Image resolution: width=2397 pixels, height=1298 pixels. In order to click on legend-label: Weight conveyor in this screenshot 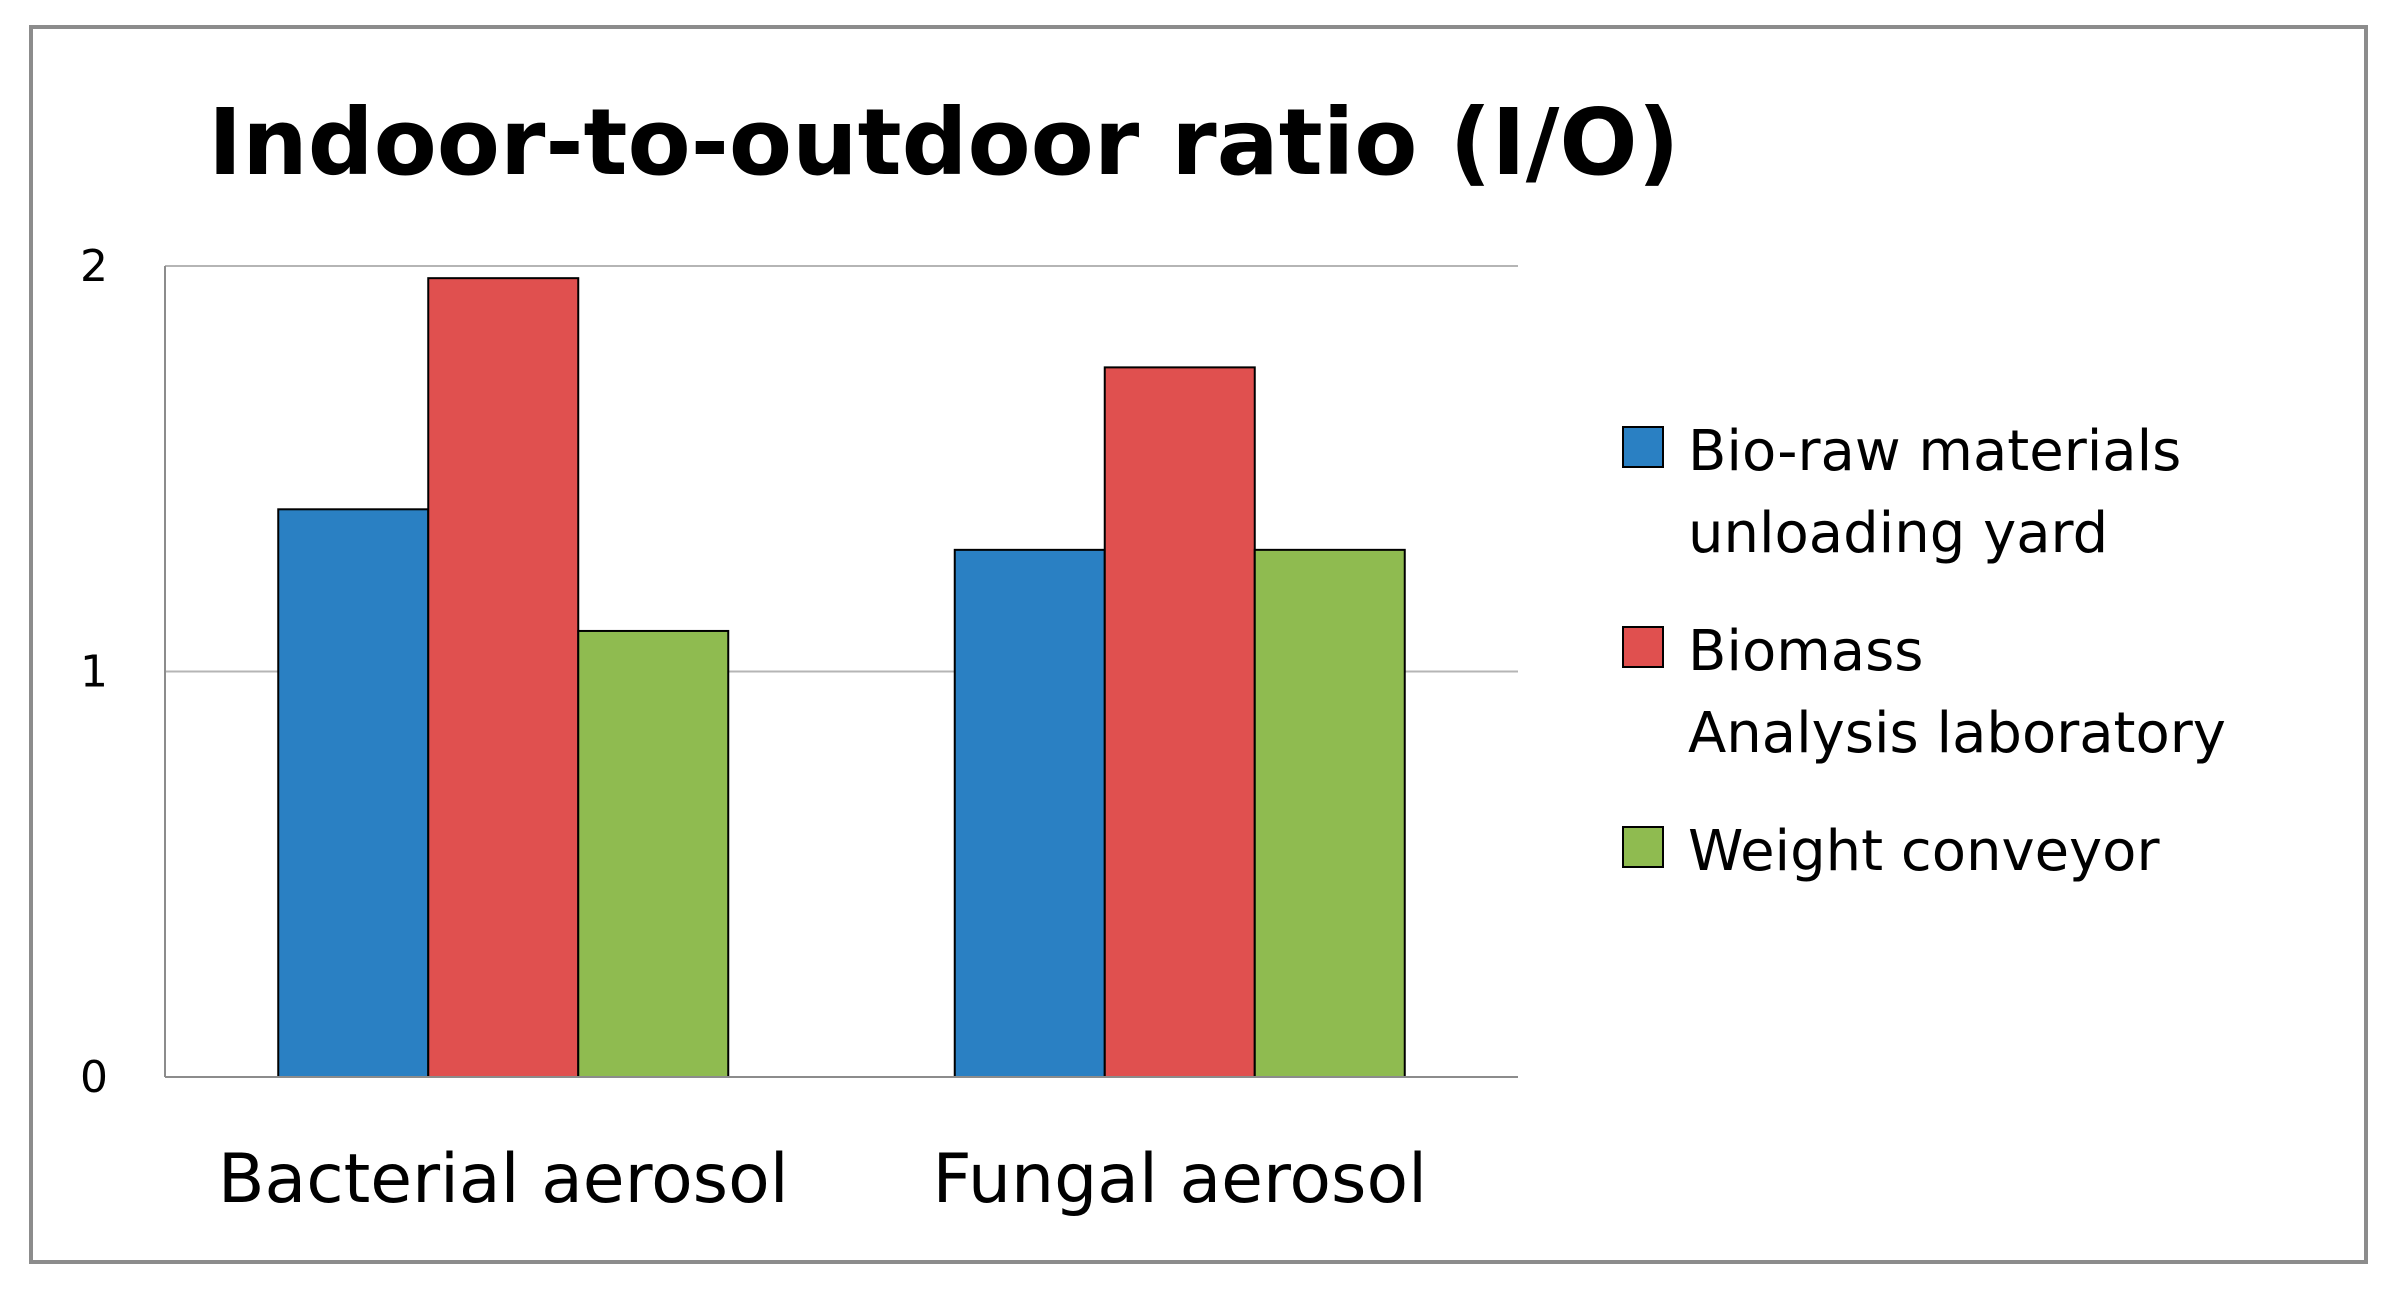, I will do `click(1924, 851)`.